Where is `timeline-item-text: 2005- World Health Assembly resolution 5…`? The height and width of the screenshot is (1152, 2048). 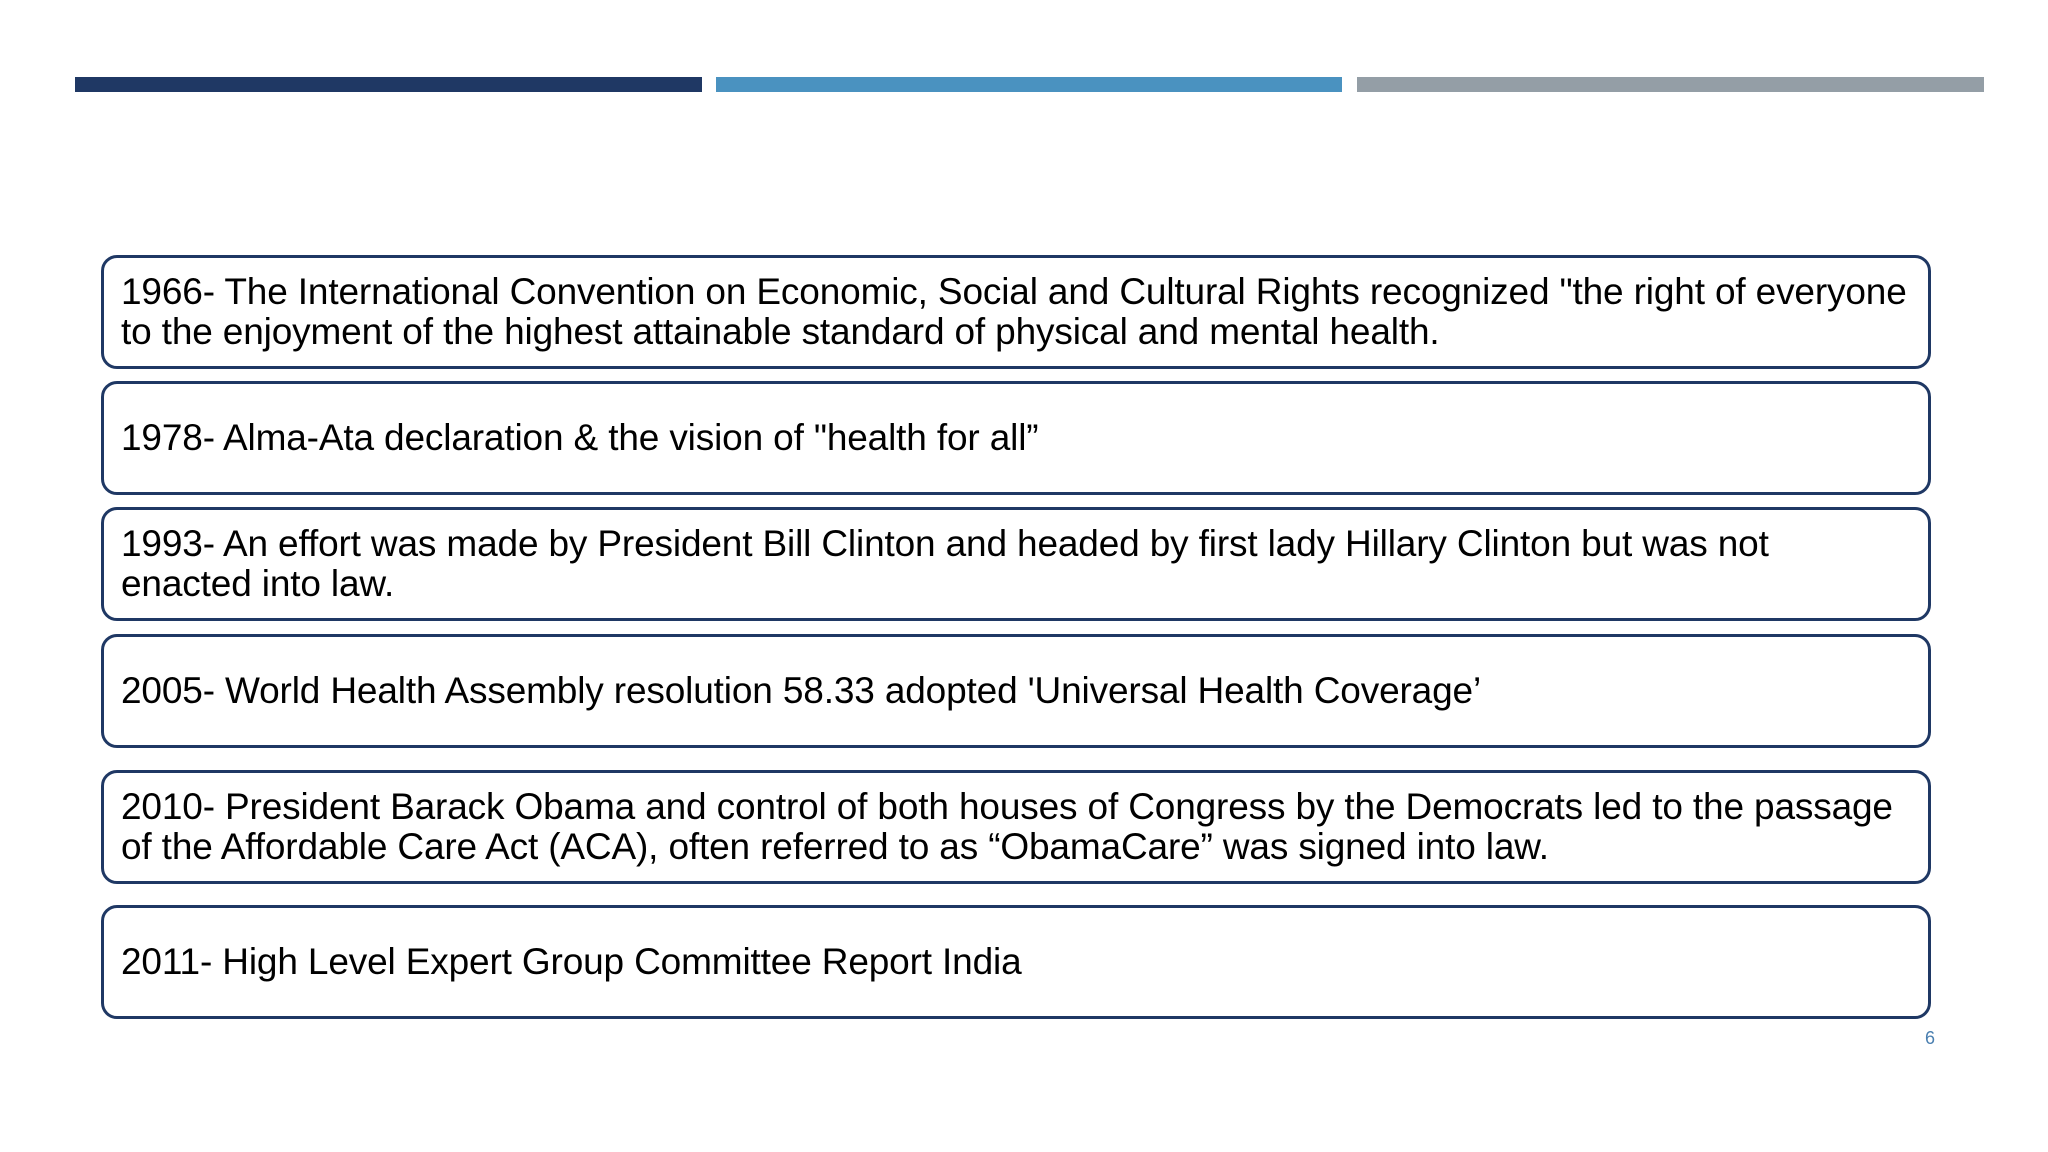 timeline-item-text: 2005- World Health Assembly resolution 5… is located at coordinates (801, 690).